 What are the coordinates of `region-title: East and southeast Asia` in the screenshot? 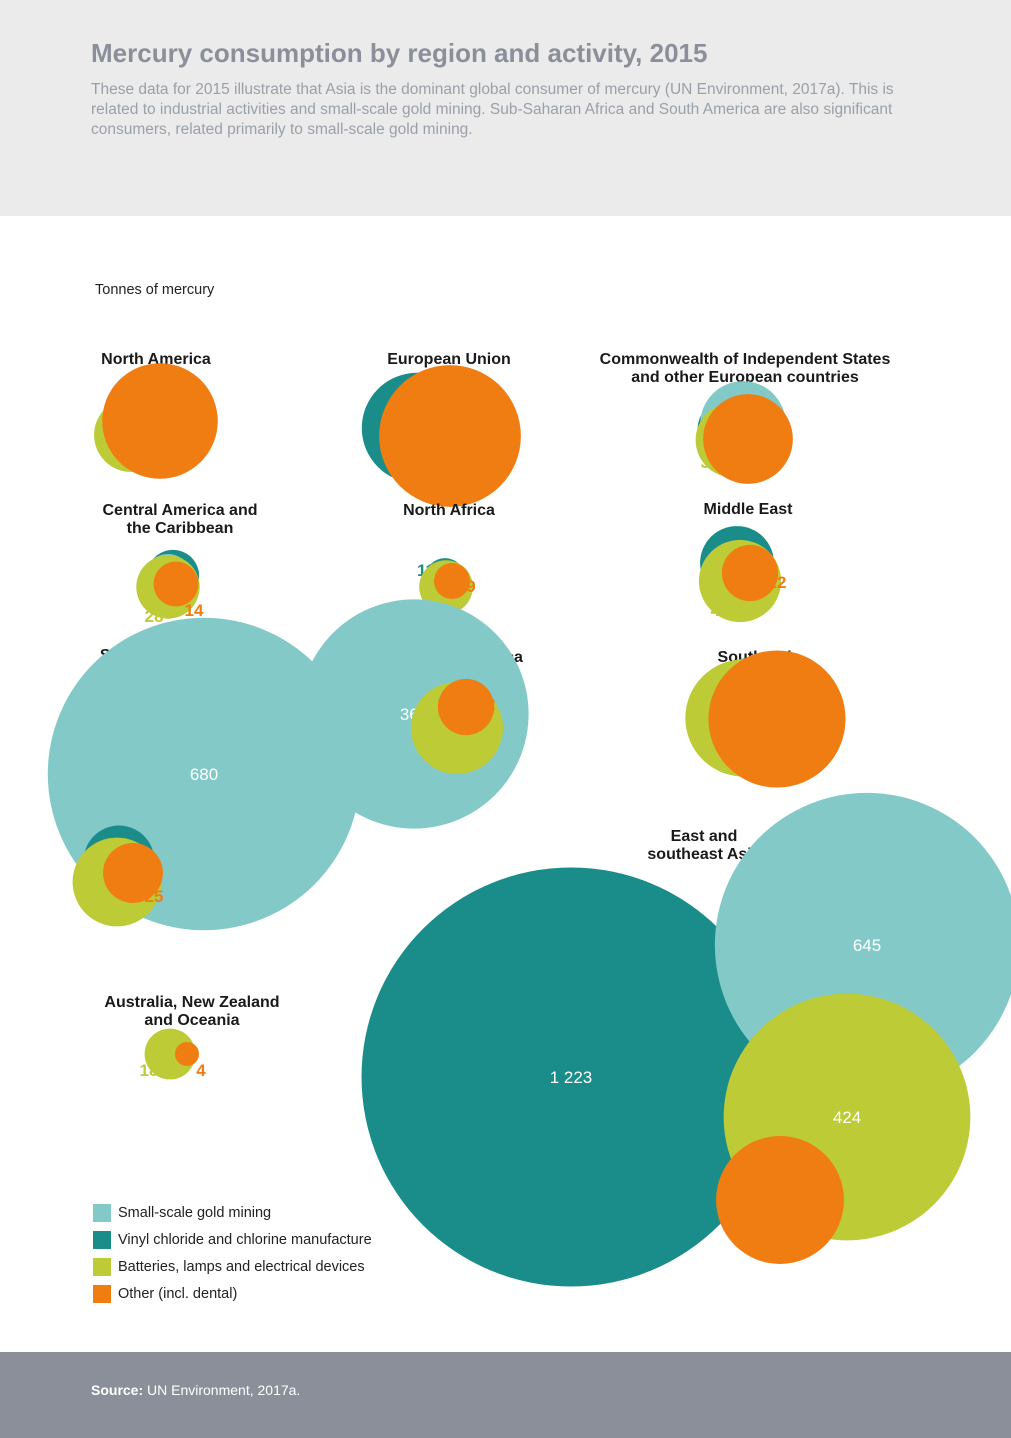 It's located at (703, 845).